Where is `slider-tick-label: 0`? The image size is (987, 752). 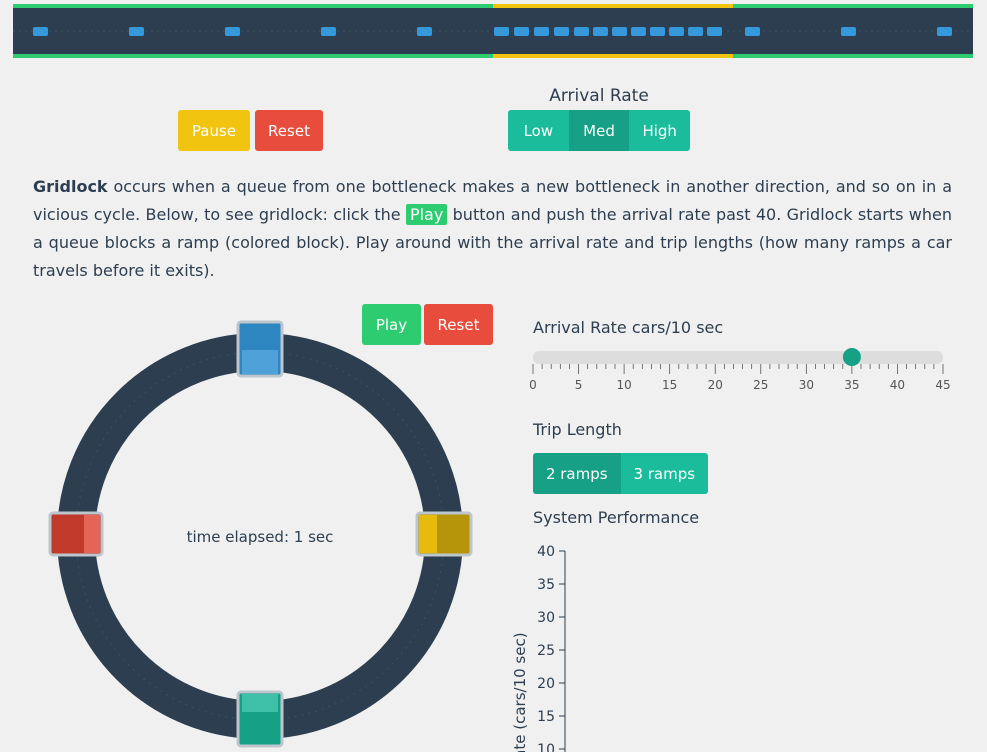
slider-tick-label: 0 is located at coordinates (533, 385).